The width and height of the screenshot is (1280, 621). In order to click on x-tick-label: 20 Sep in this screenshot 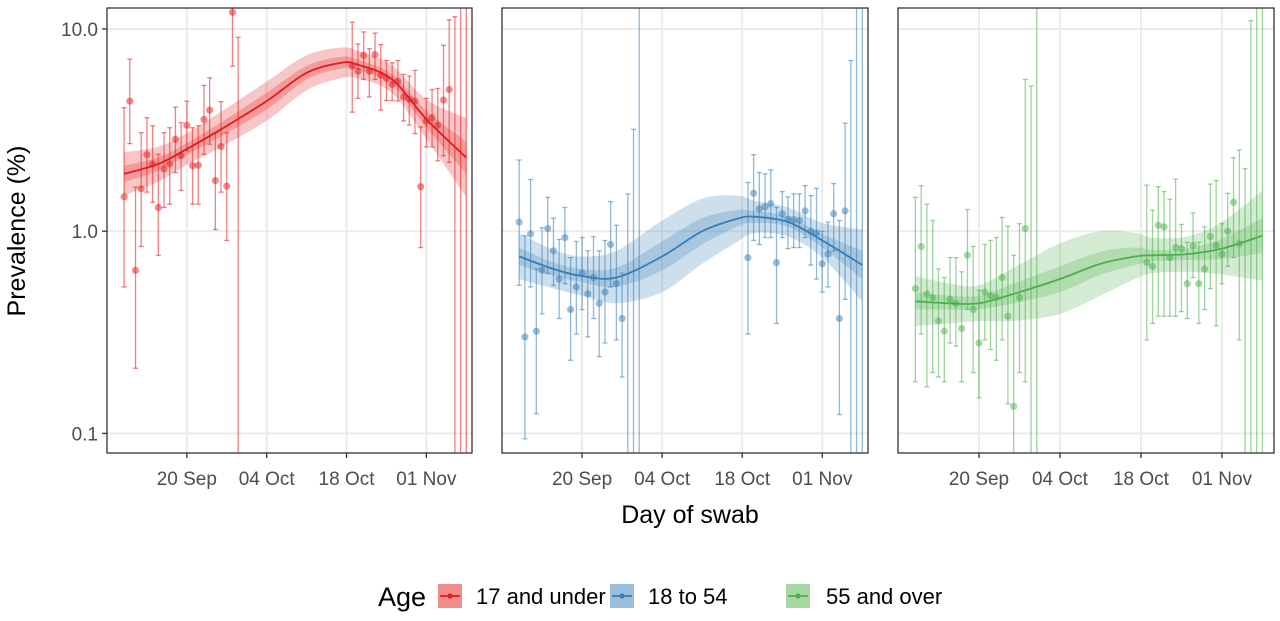, I will do `click(582, 479)`.